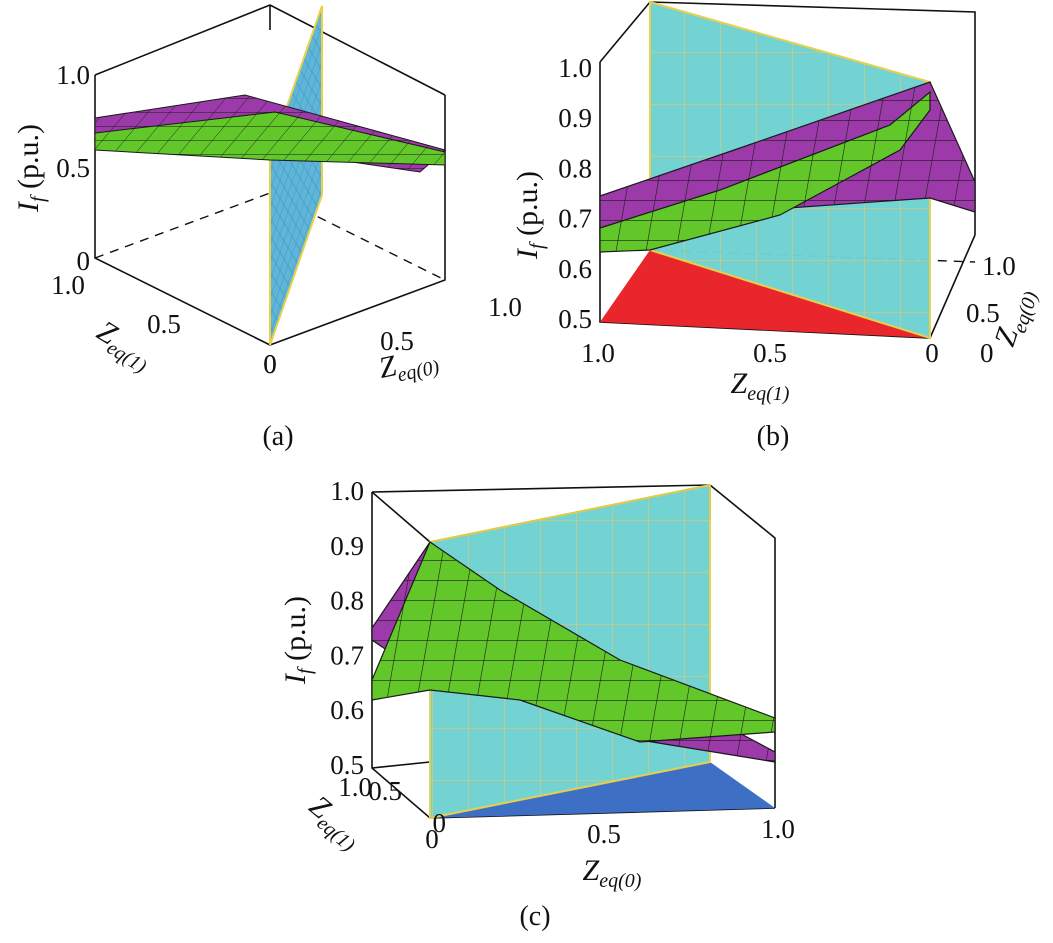 This screenshot has width=1053, height=943. What do you see at coordinates (440, 823) in the screenshot?
I see `panel-c-y-tick: 0` at bounding box center [440, 823].